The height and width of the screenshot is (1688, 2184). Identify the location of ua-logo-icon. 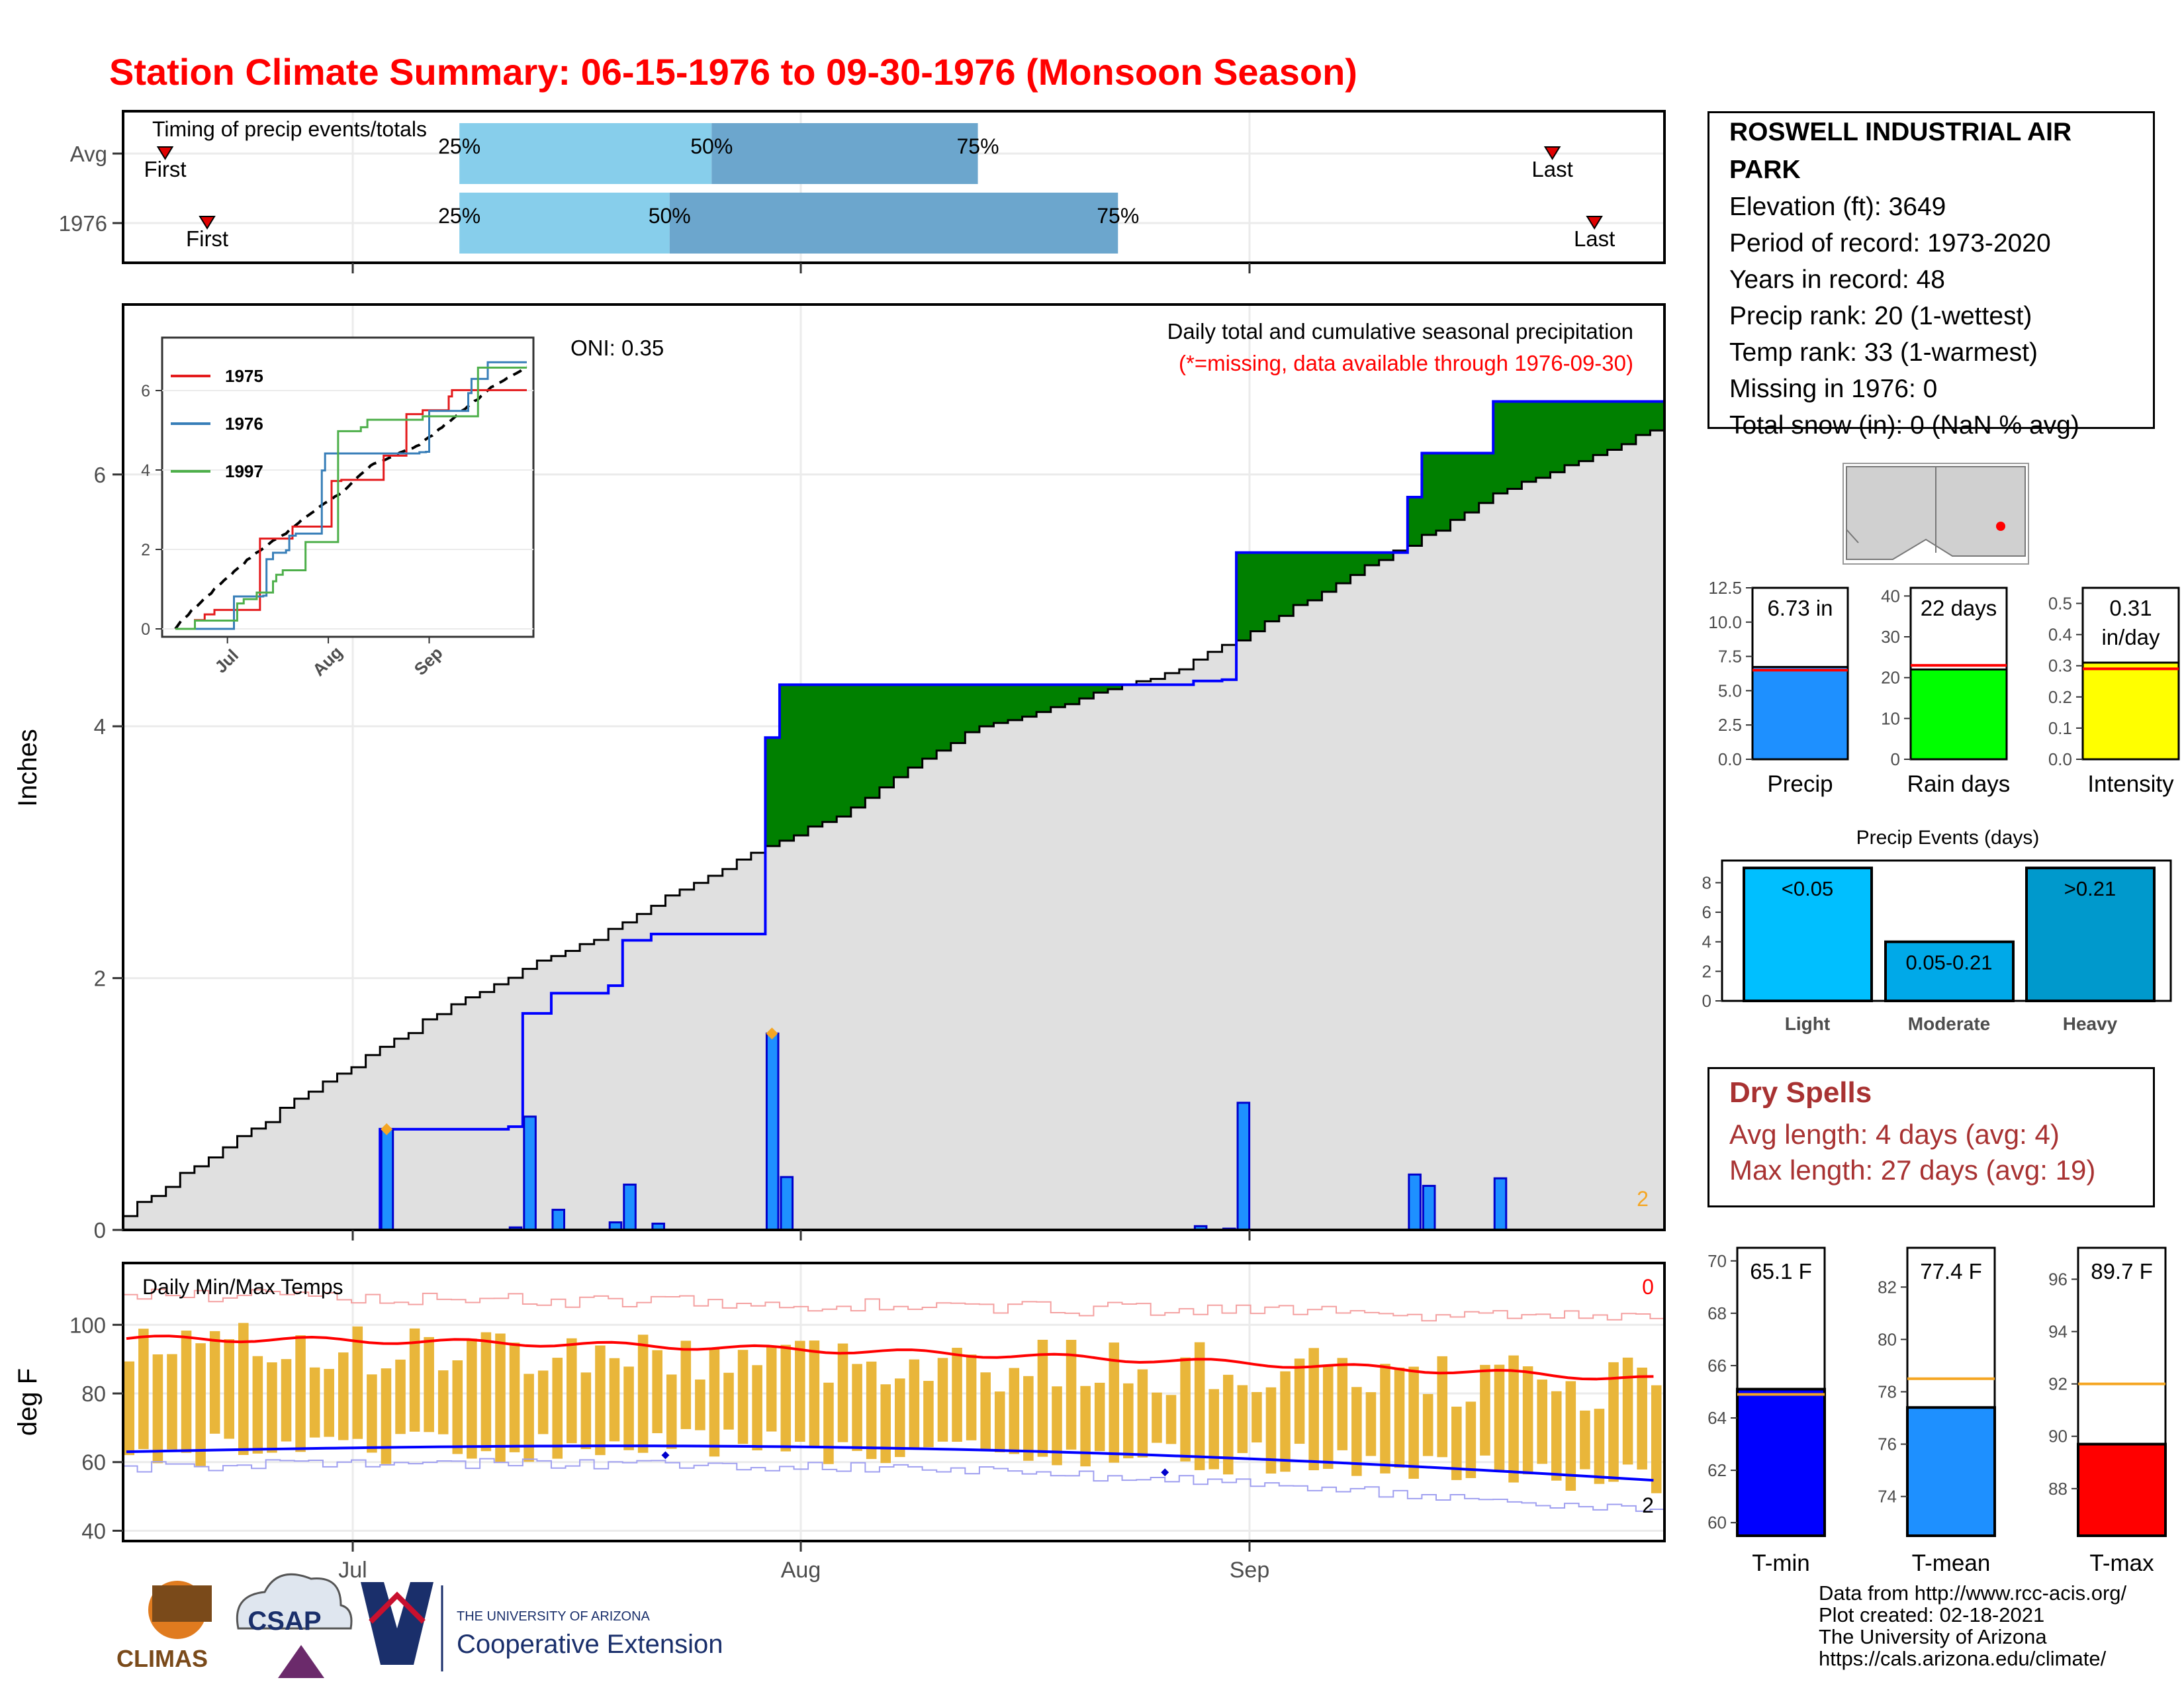
(397, 1623).